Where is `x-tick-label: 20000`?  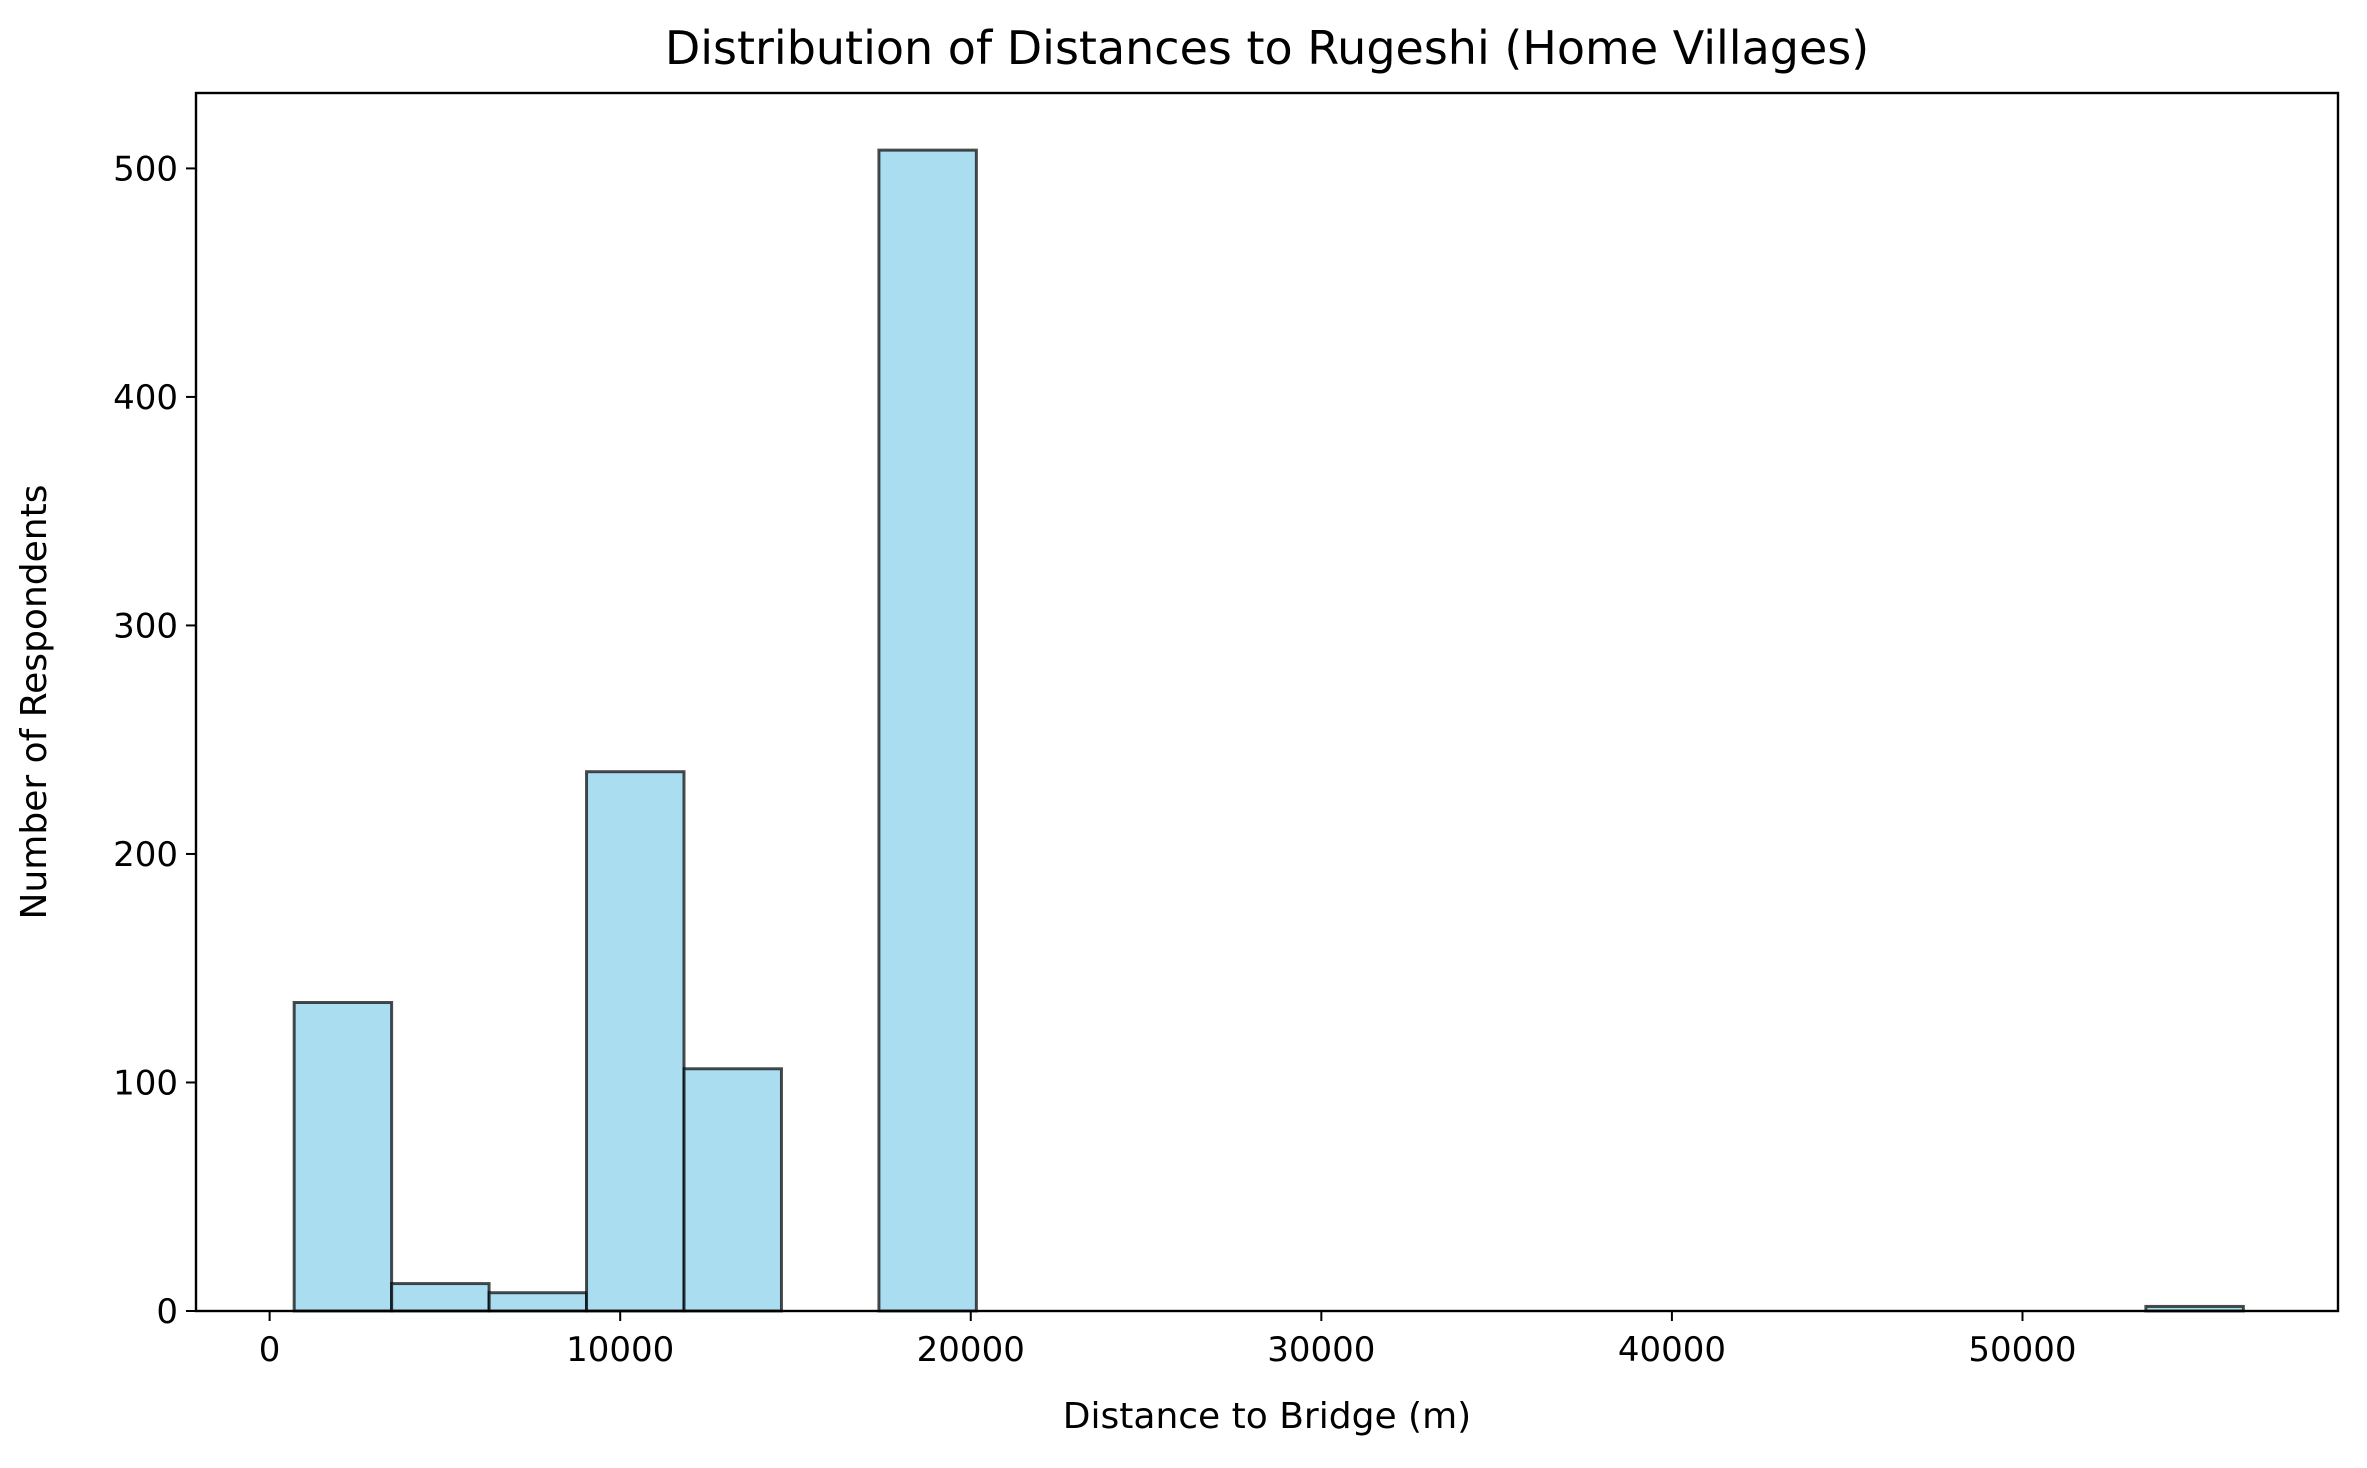
x-tick-label: 20000 is located at coordinates (971, 1350).